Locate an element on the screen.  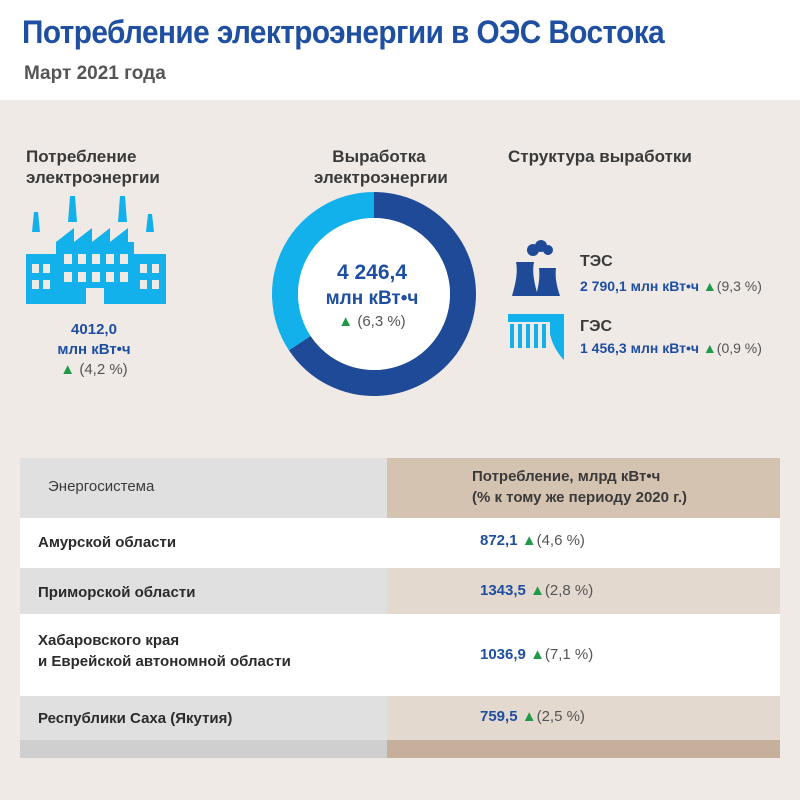
generation-unit: млн кВт•ч is located at coordinates (372, 298).